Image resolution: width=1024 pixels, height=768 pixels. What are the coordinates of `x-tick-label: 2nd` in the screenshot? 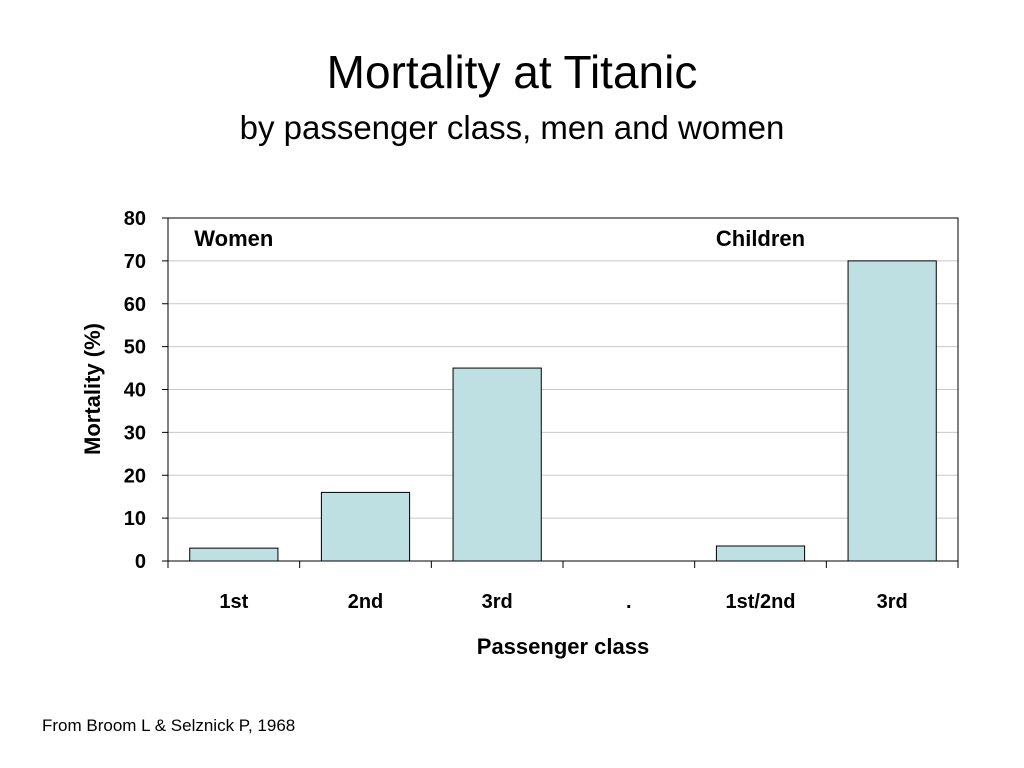 It's located at (366, 602).